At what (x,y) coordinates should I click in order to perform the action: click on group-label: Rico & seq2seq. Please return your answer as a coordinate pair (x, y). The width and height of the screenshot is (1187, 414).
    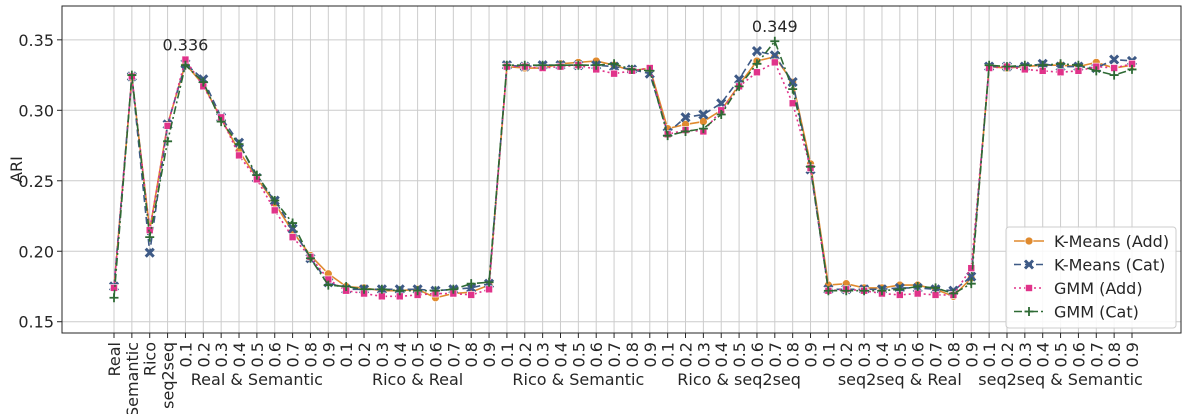
    Looking at the image, I should click on (739, 379).